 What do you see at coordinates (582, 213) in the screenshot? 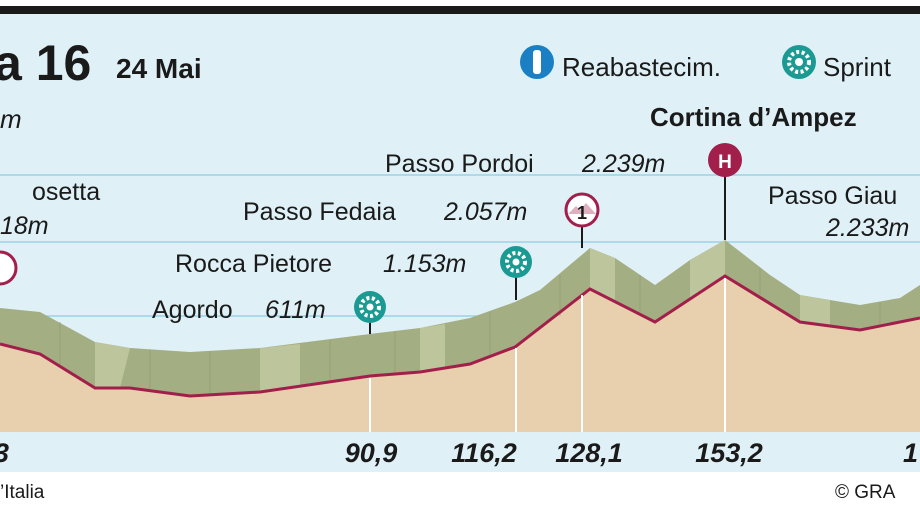
I see `climb-badge-fedaia: 1` at bounding box center [582, 213].